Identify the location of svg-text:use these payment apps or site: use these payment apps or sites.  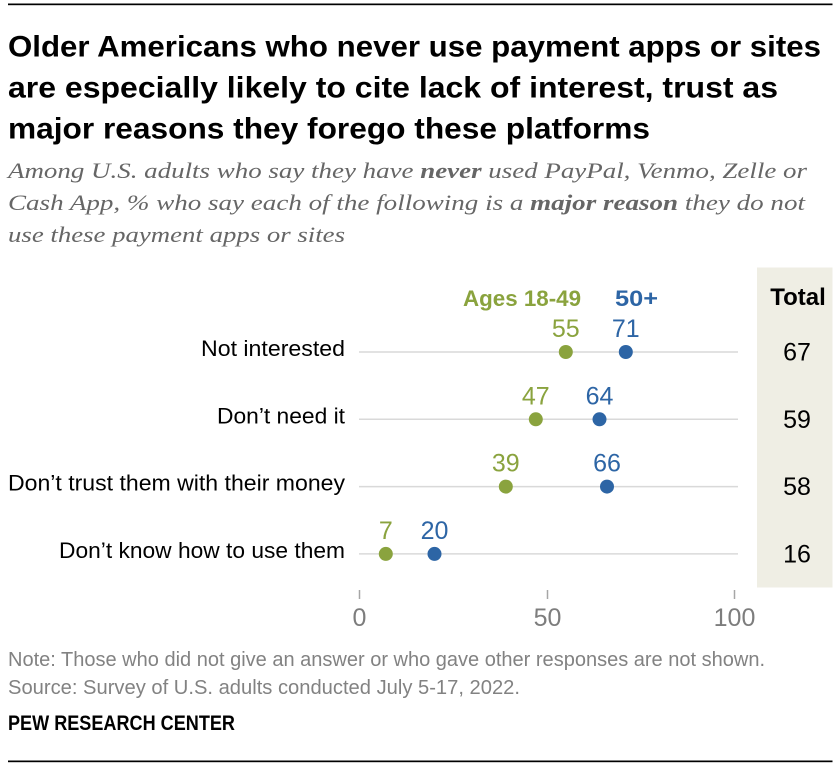
(176, 234).